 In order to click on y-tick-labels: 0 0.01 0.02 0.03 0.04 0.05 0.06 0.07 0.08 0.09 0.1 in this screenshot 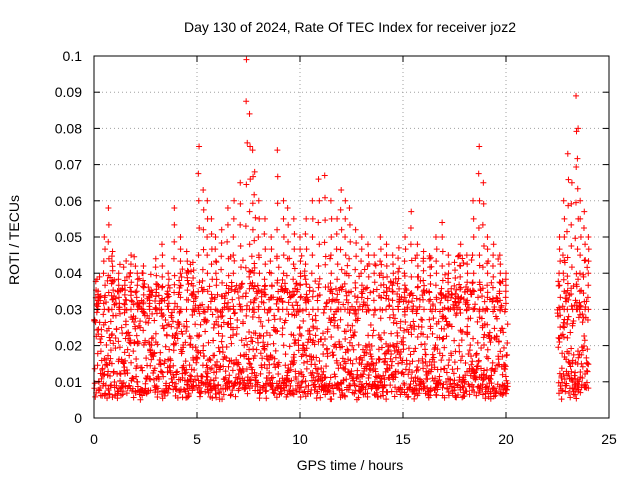, I will do `click(68, 237)`.